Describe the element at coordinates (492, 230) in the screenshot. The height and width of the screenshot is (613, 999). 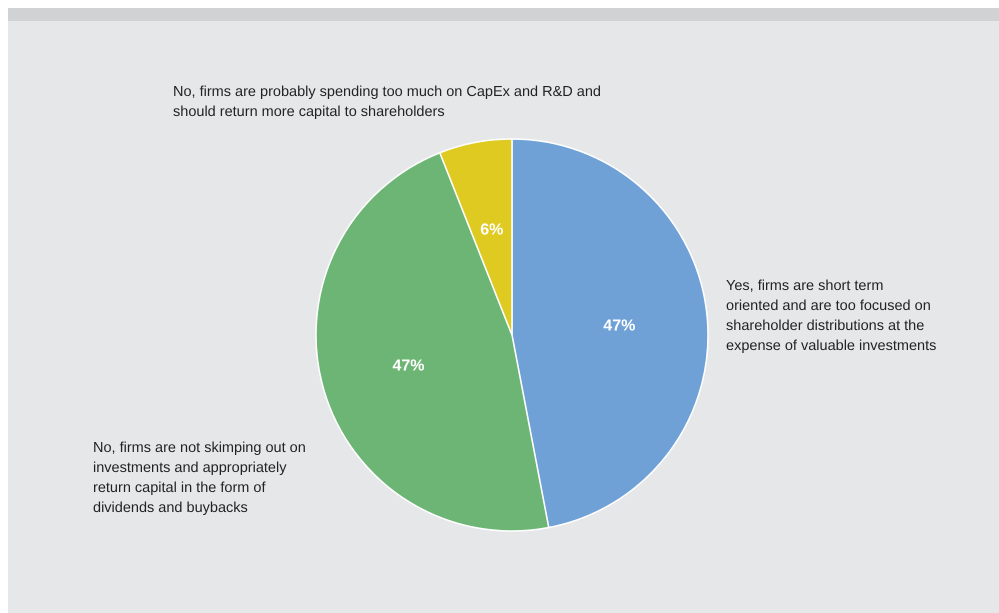
I see `data-label: 6%` at that location.